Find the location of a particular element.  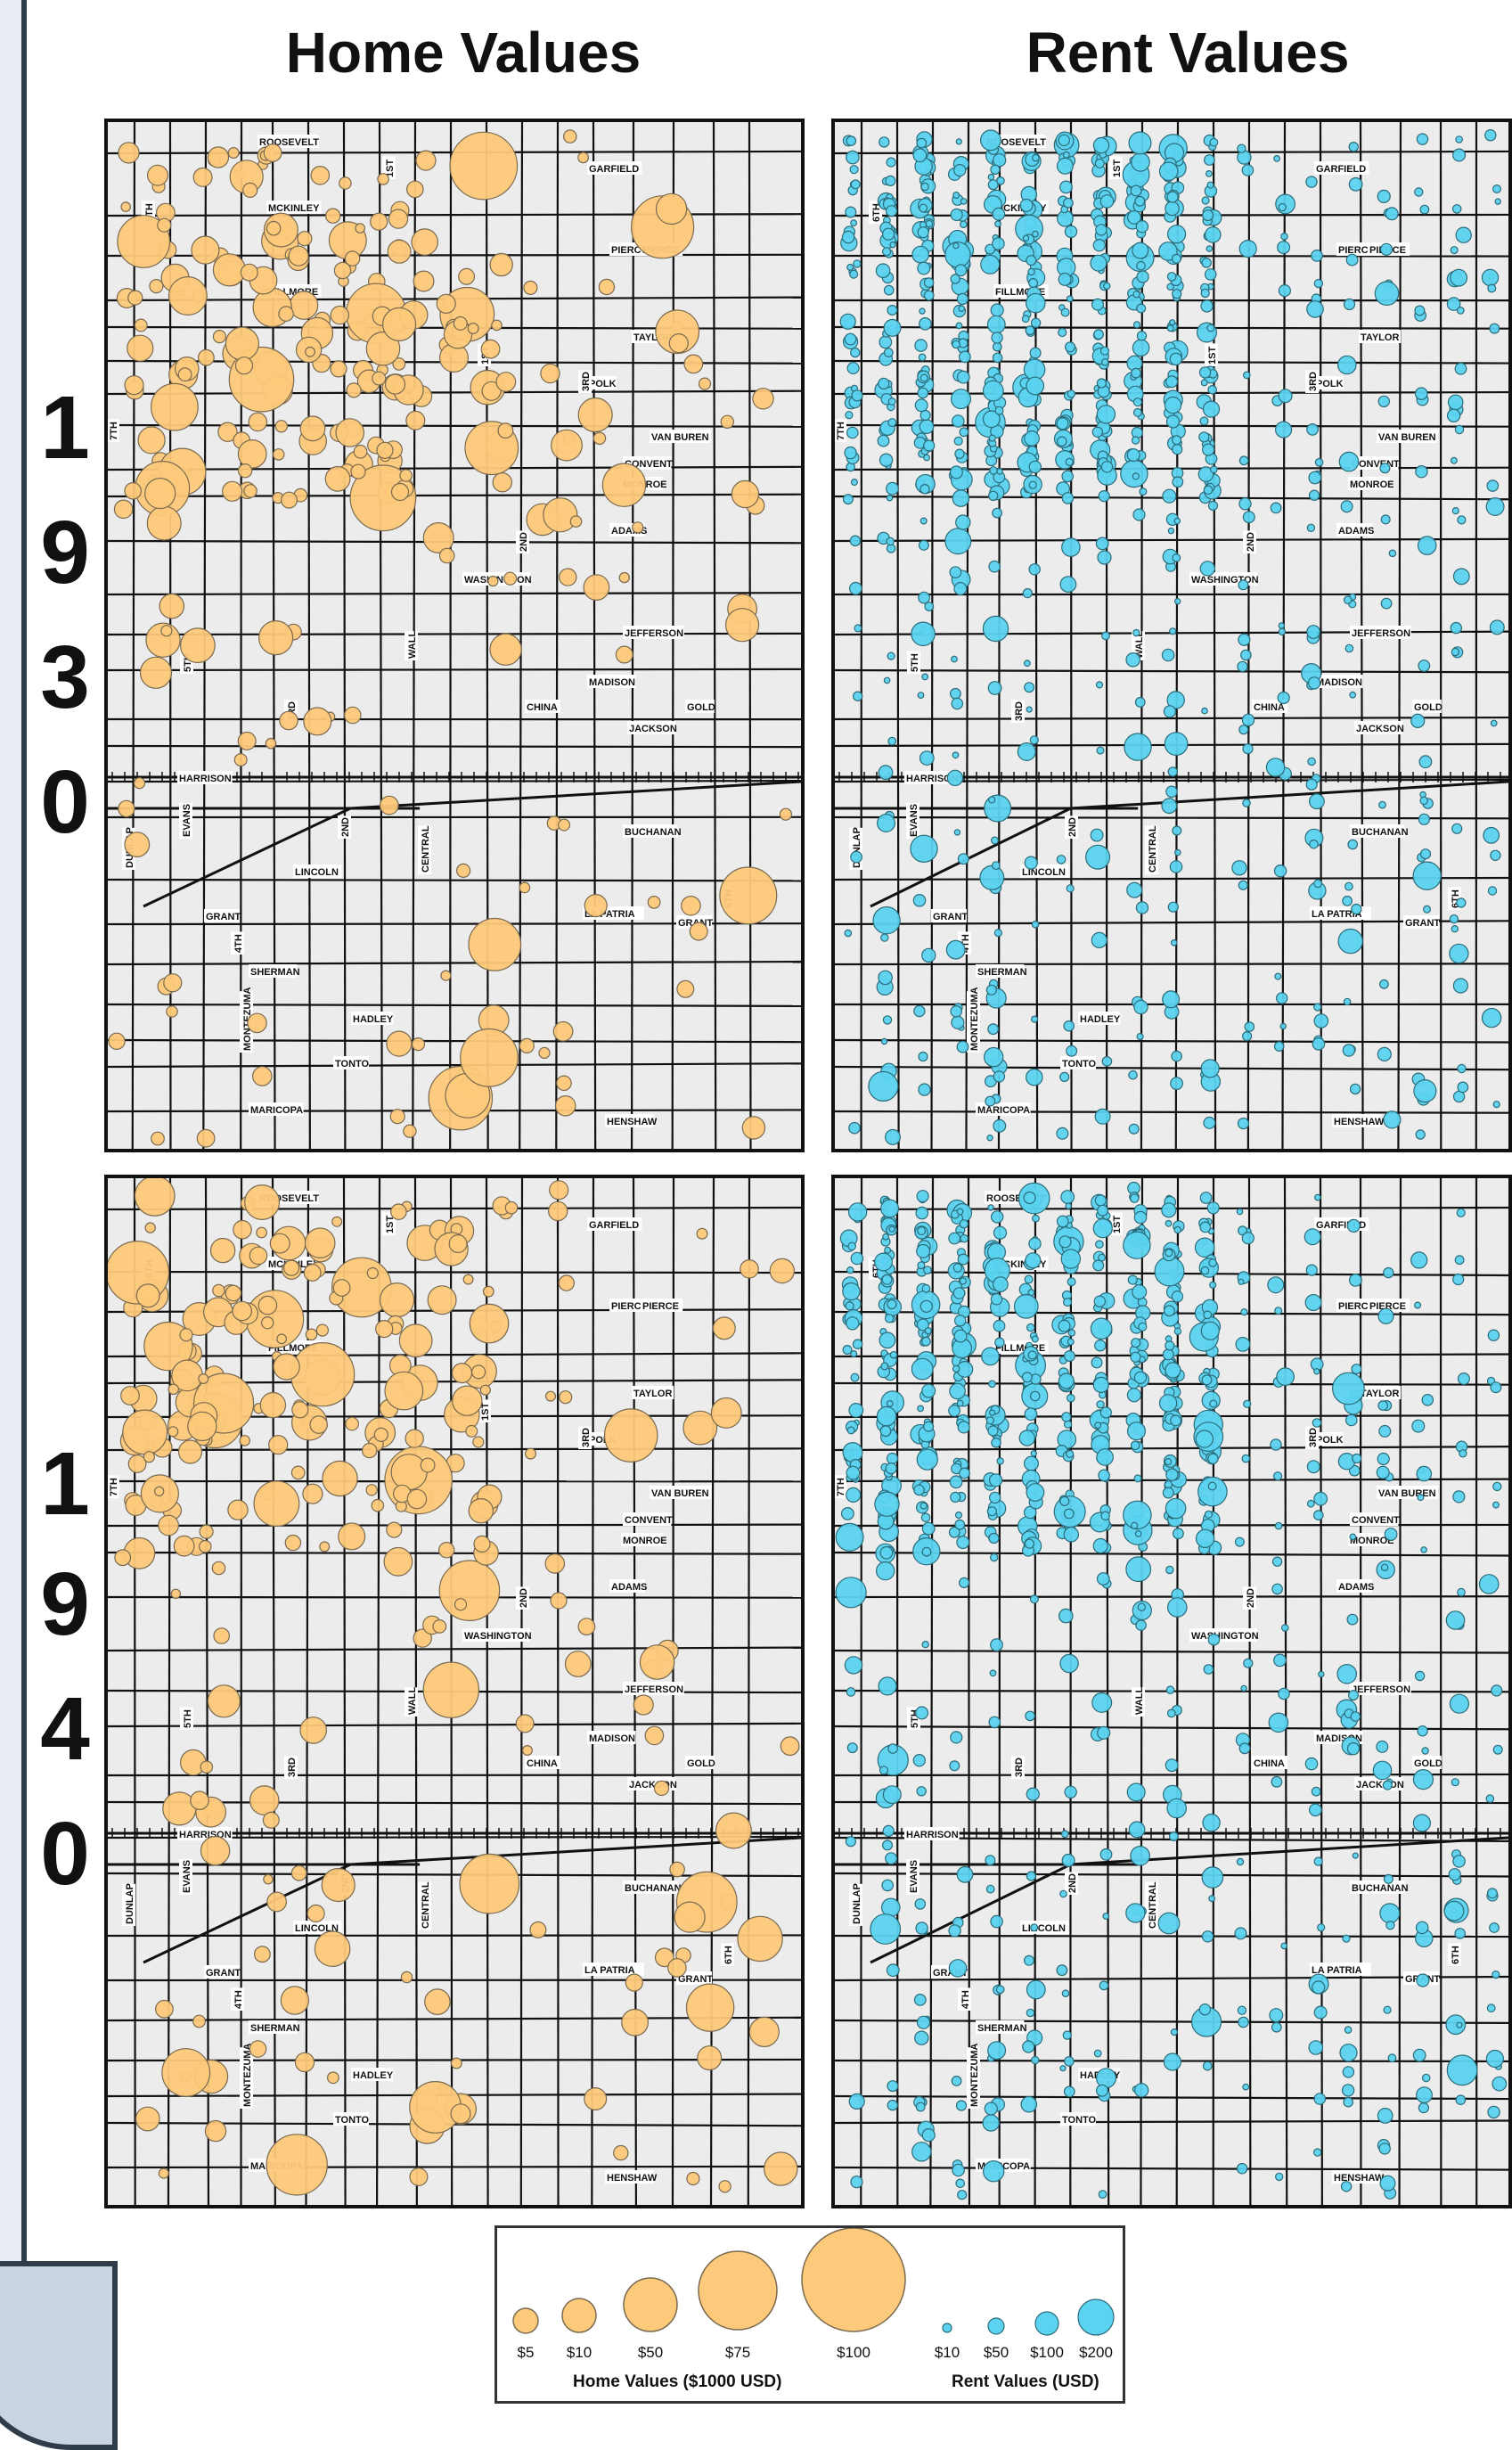

legend-home-title: Home Values ($1000 USD) is located at coordinates (677, 2381).